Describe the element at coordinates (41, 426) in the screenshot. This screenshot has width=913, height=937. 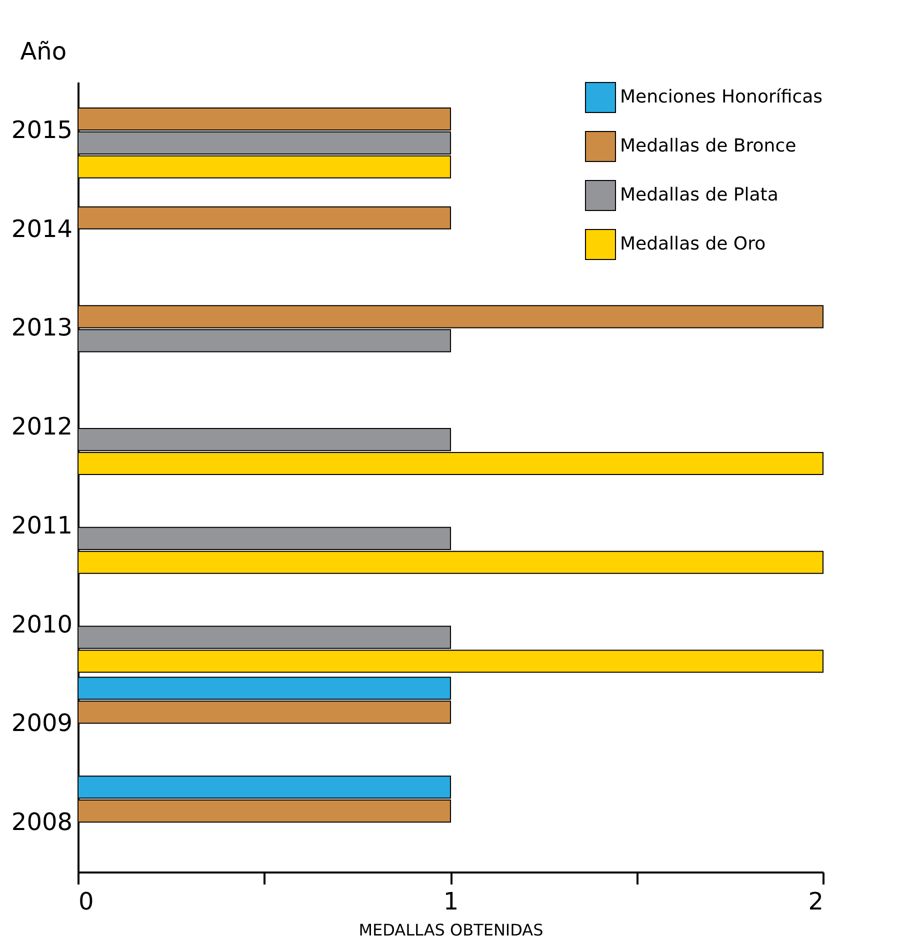
I see `y-tick-label: 2012` at that location.